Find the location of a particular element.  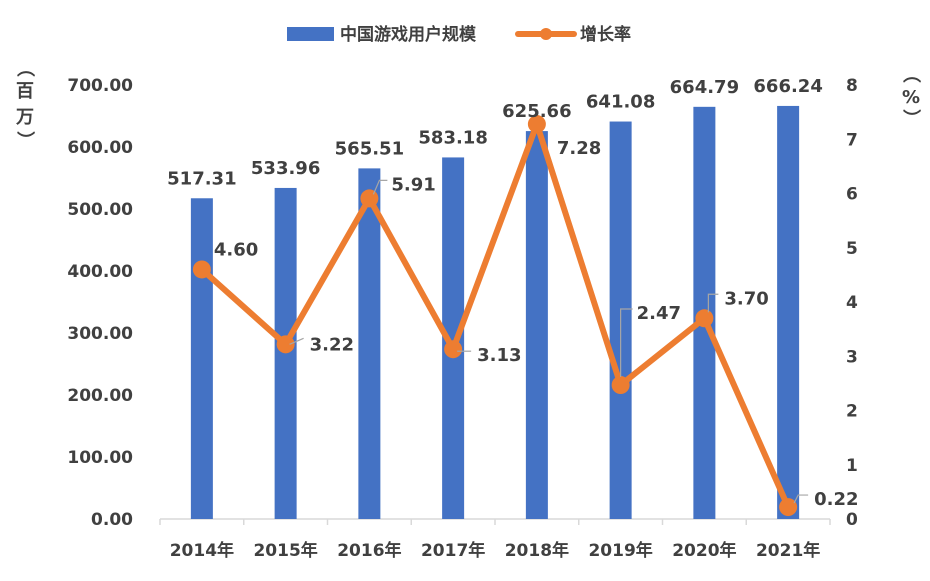

bar-value-label: 517.31 is located at coordinates (201, 178).